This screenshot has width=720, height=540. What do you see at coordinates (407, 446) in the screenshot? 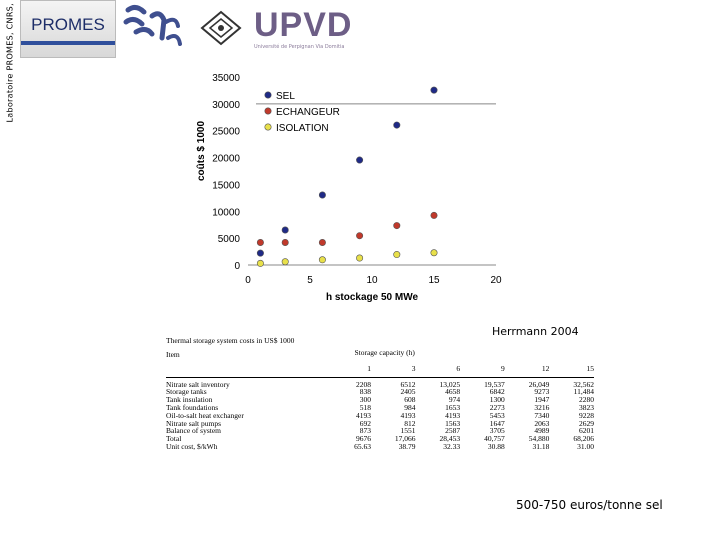
I see `table-cell: 38.79` at bounding box center [407, 446].